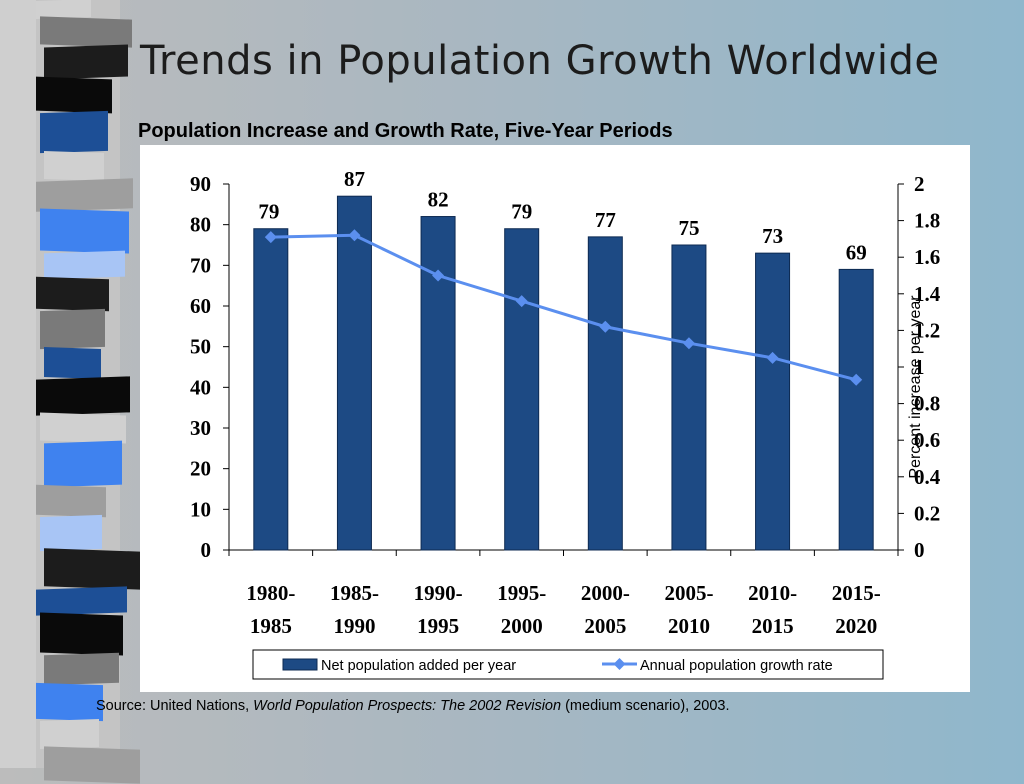  Describe the element at coordinates (438, 200) in the screenshot. I see `bar-data-label: 82` at that location.